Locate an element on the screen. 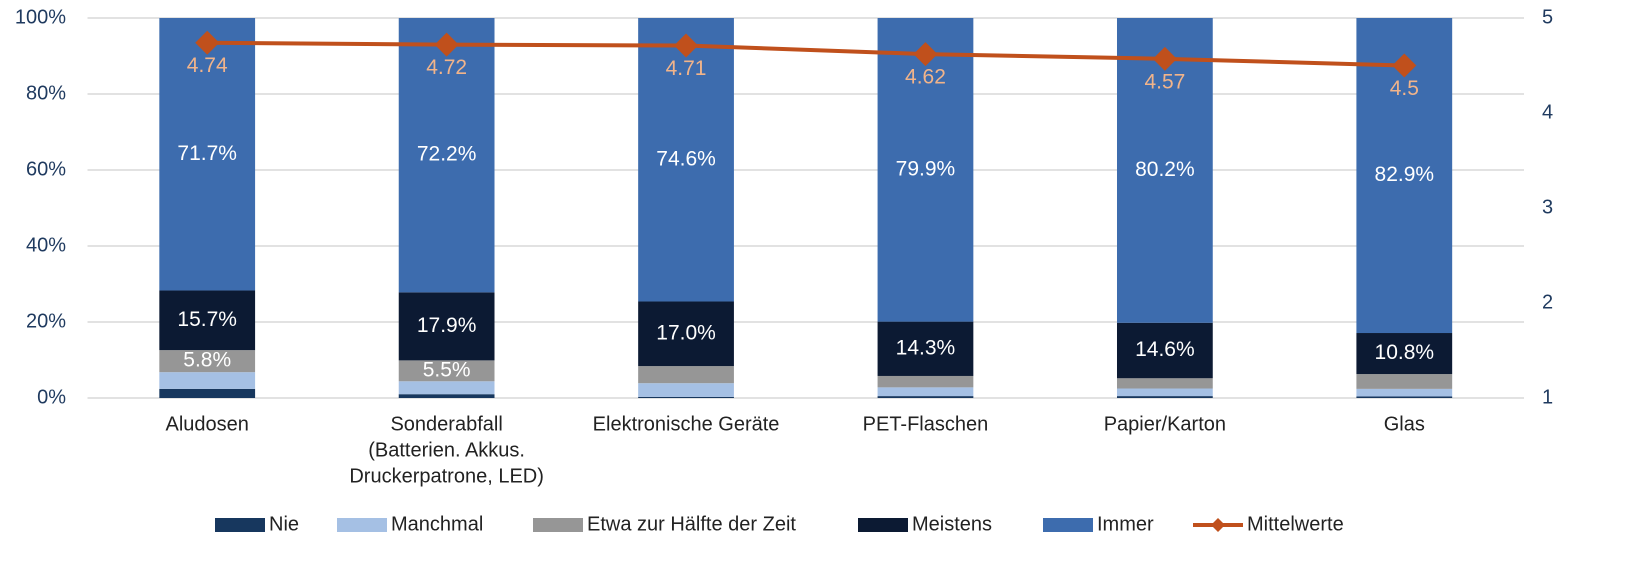 The height and width of the screenshot is (565, 1649). legend-label: Manchmal is located at coordinates (437, 524).